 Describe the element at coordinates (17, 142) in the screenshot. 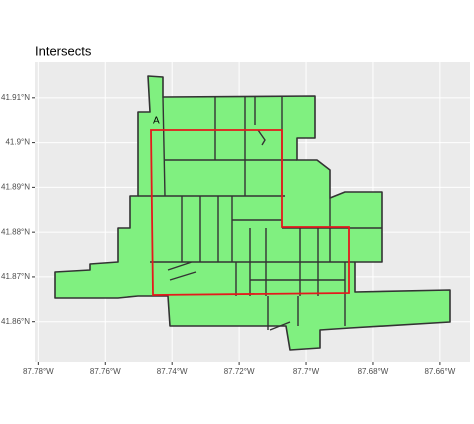

I see `y-tick-label: 41.9°N` at that location.